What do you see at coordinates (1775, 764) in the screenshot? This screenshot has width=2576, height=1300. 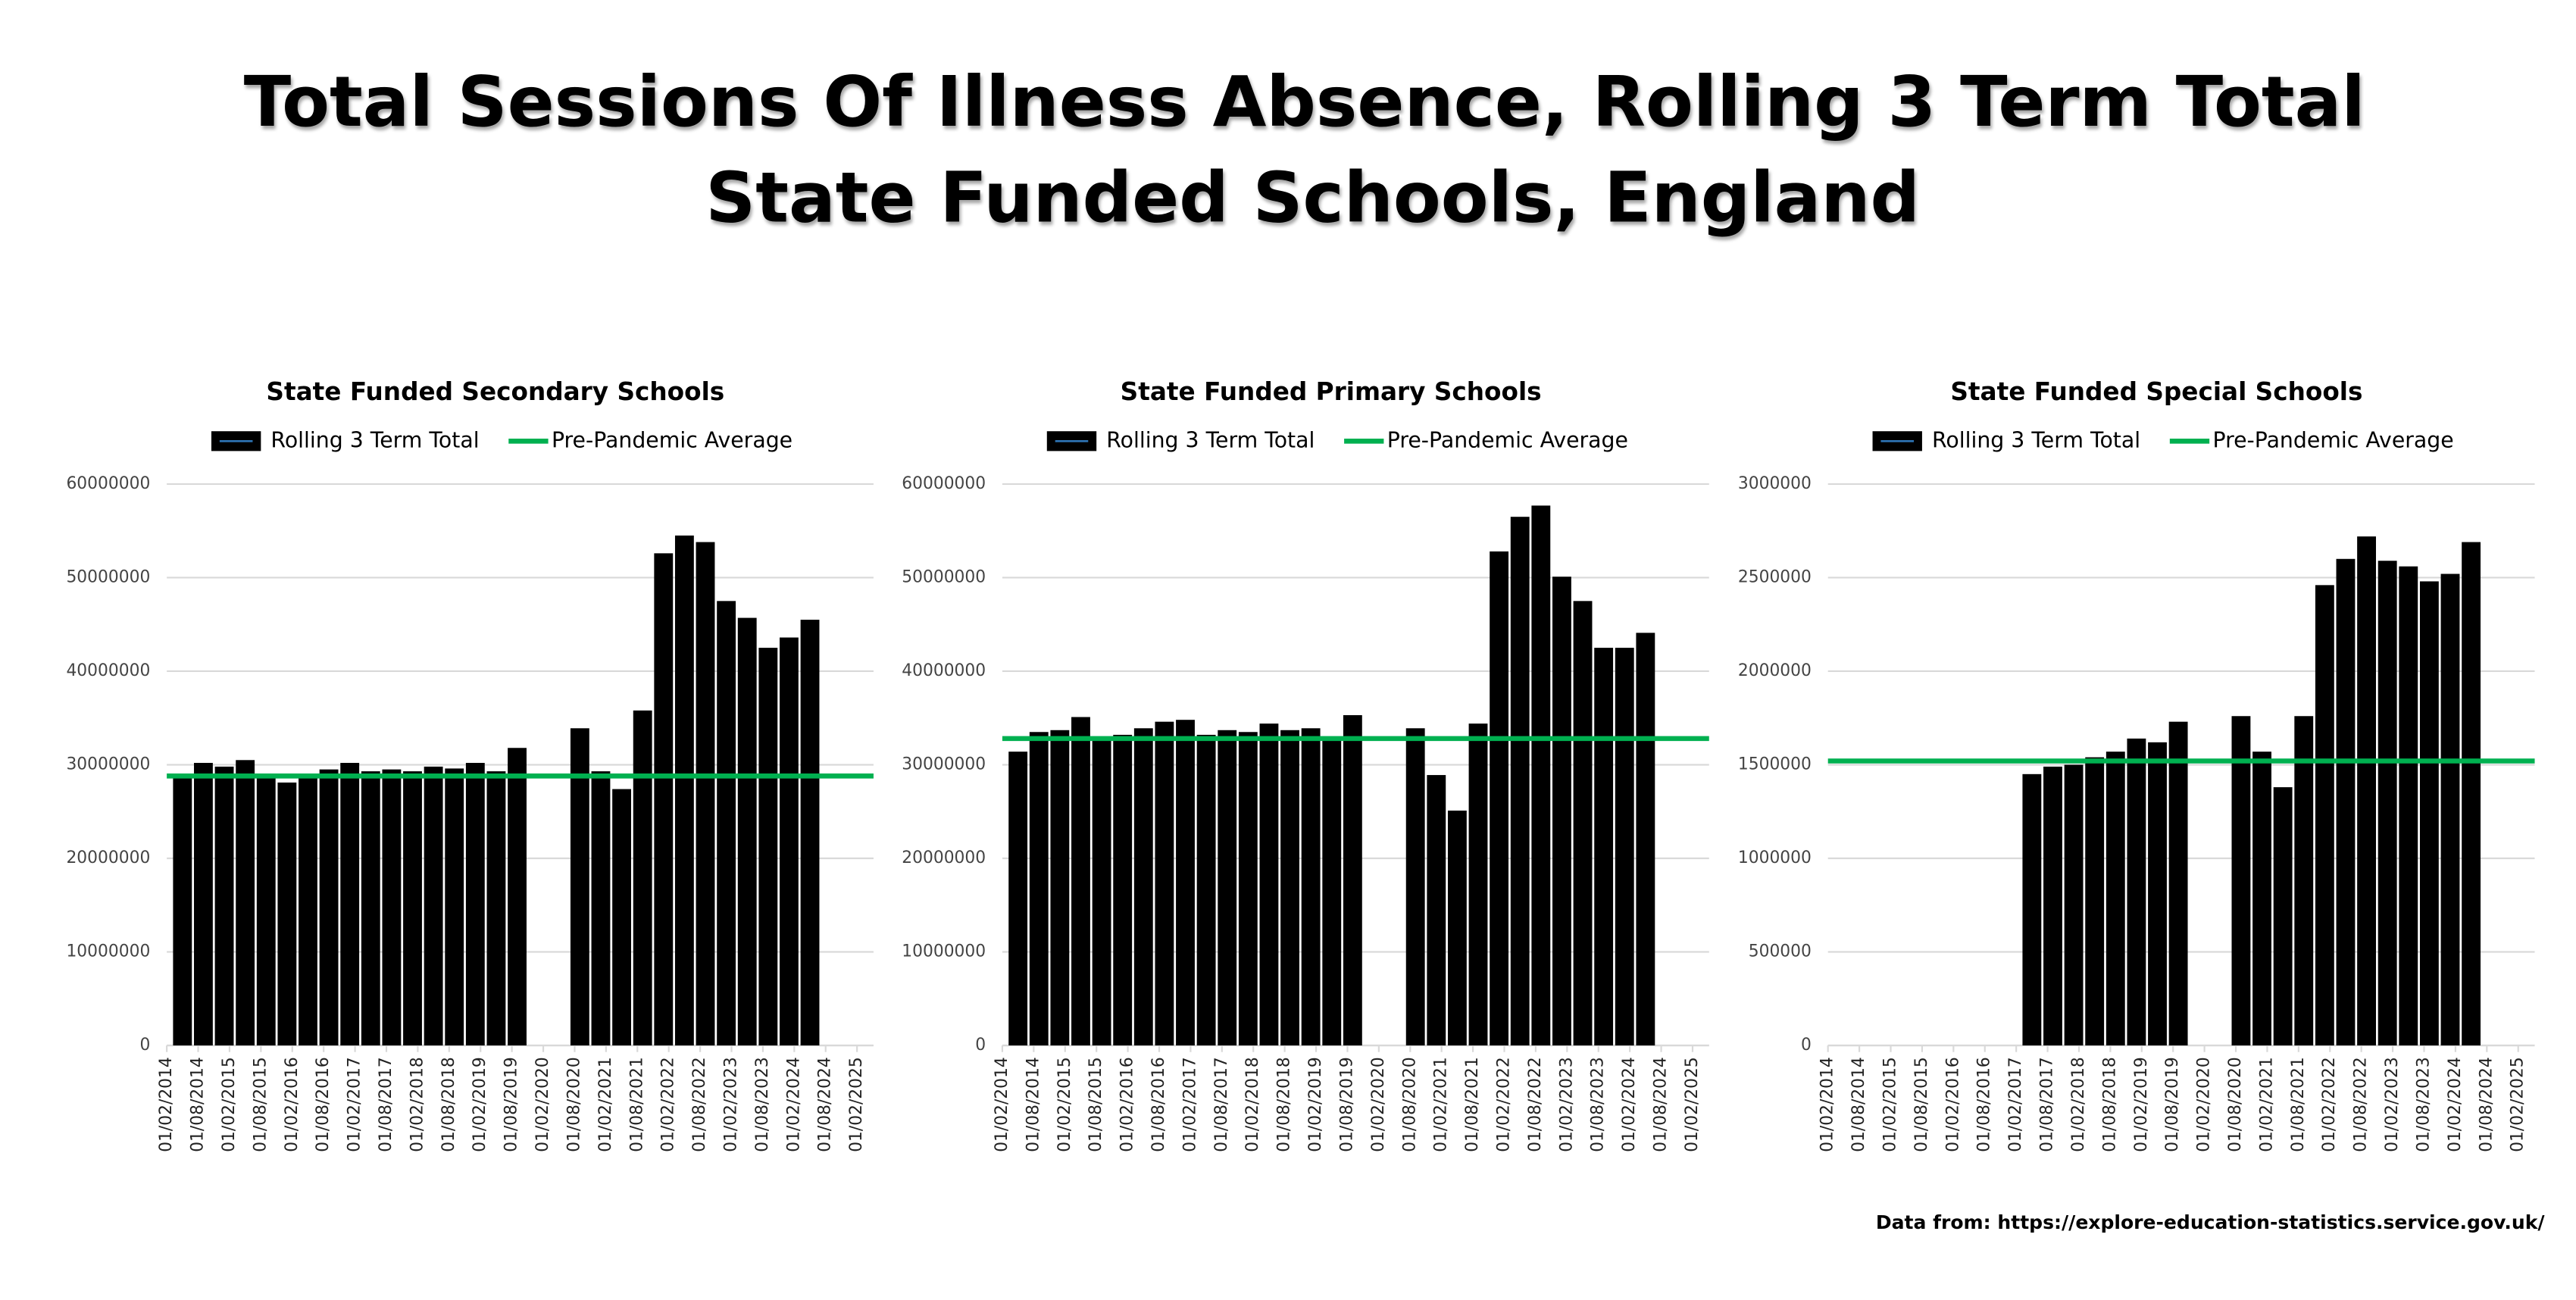 I see `y-tick-label: 1500000` at bounding box center [1775, 764].